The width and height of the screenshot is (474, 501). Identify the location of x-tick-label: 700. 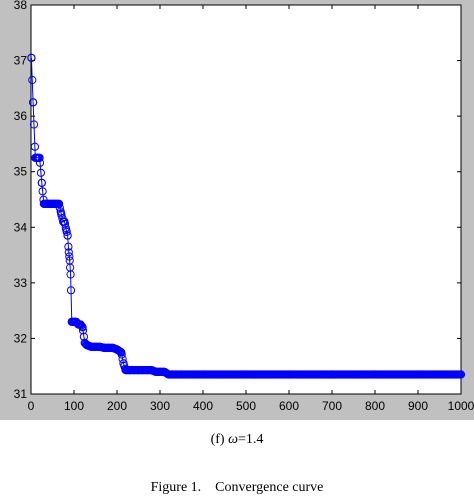
(332, 406).